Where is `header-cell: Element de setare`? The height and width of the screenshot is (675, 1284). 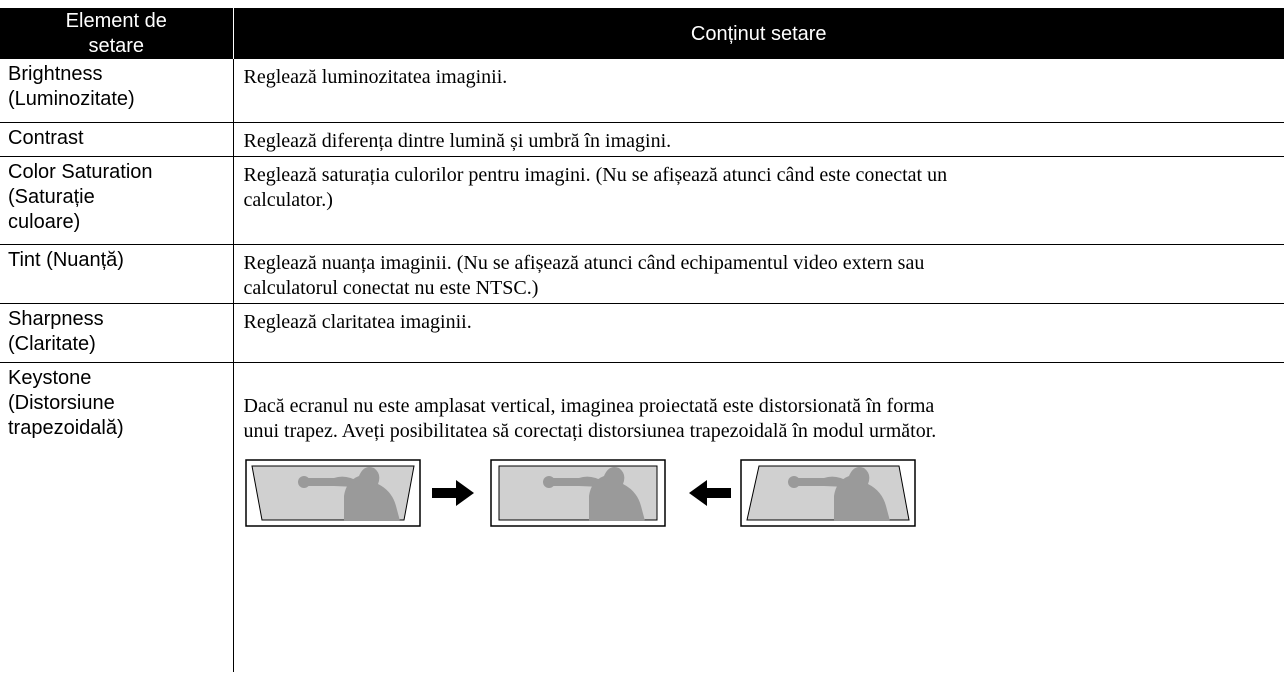
header-cell: Element de setare is located at coordinates (117, 33).